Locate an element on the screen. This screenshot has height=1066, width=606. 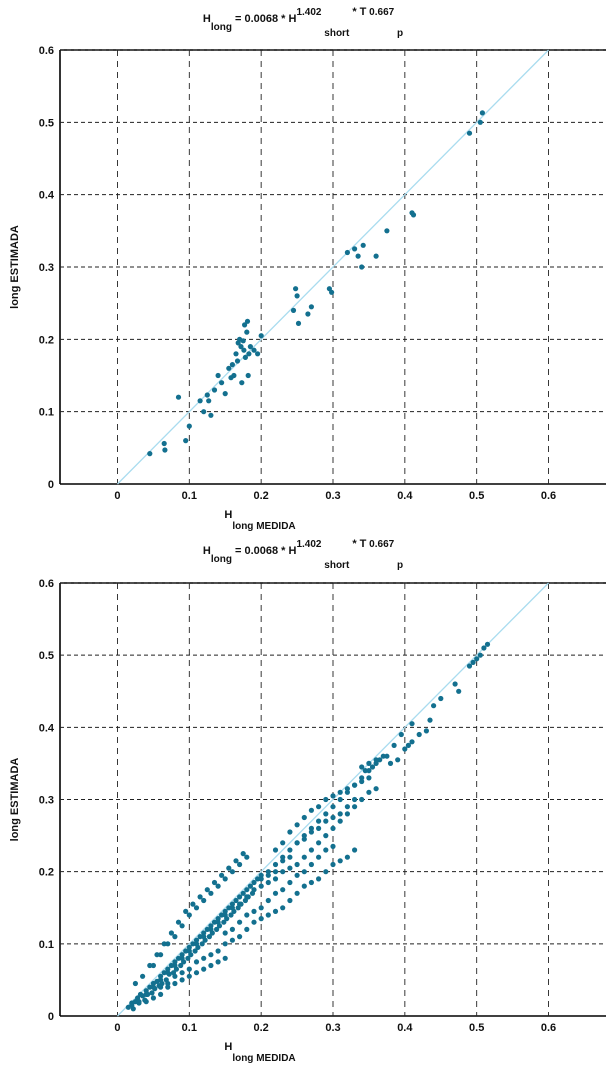
title-part-4: 1.402 is located at coordinates (308, 544).